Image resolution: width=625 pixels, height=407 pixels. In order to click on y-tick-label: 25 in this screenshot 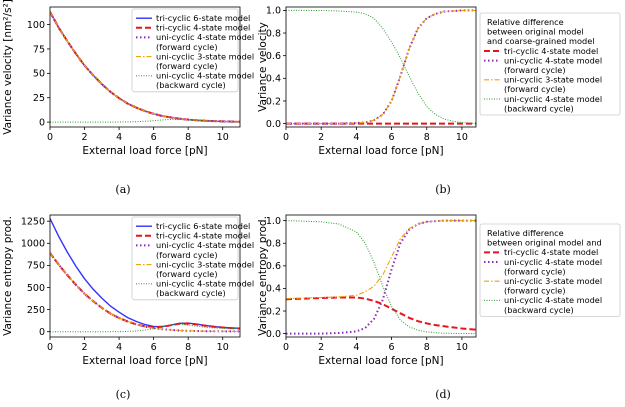, I will do `click(39, 98)`.